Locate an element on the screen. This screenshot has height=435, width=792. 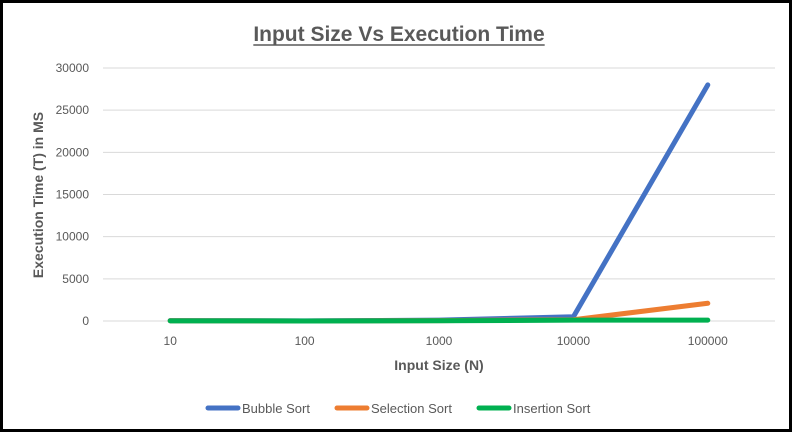
y-tick-label: 0 is located at coordinates (85, 321).